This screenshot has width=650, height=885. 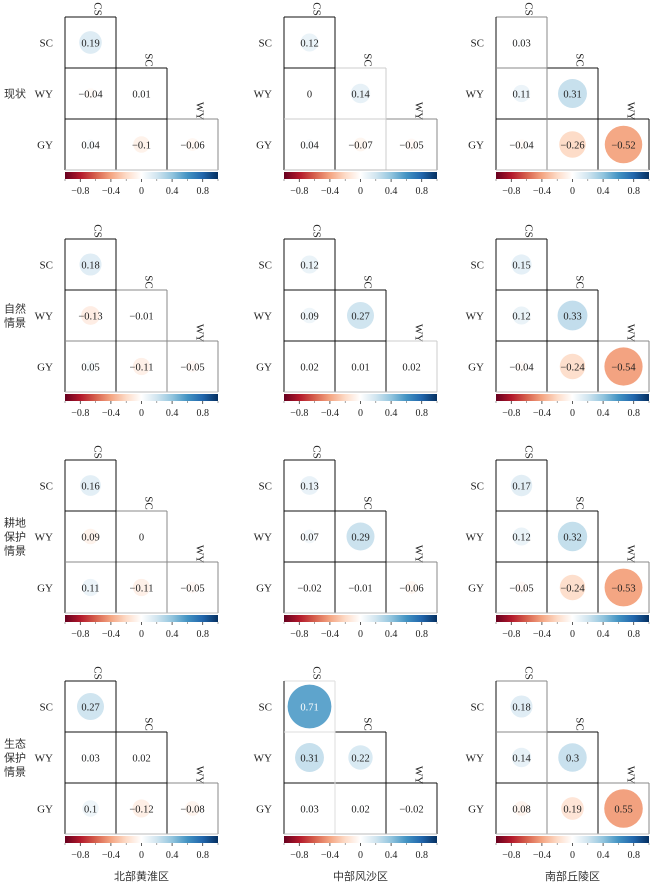 What do you see at coordinates (360, 368) in the screenshot?
I see `corr-value-gy-sc: 0.01` at bounding box center [360, 368].